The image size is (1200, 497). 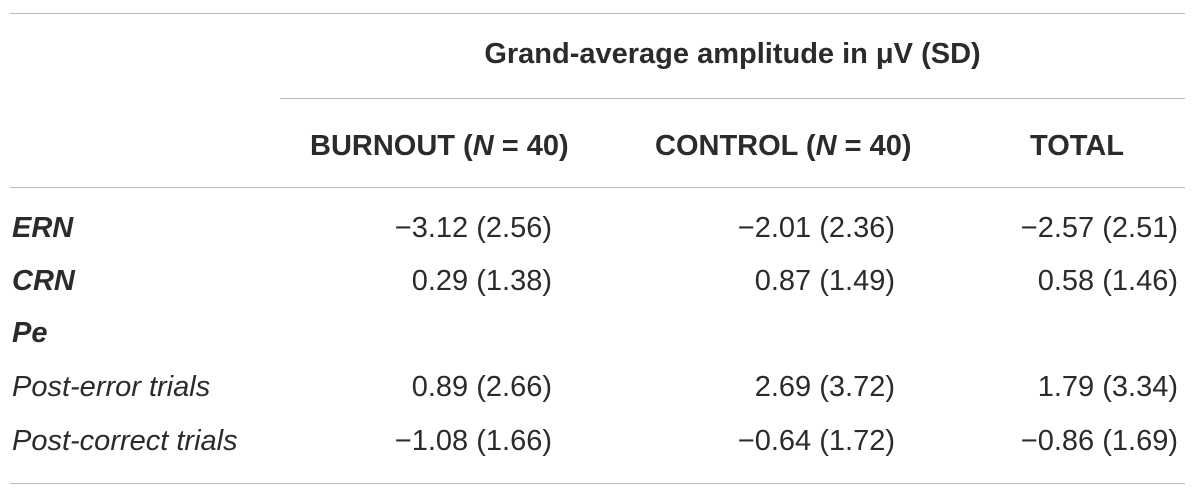 I want to click on cell-total: −0.86 (1.69), so click(x=1099, y=441).